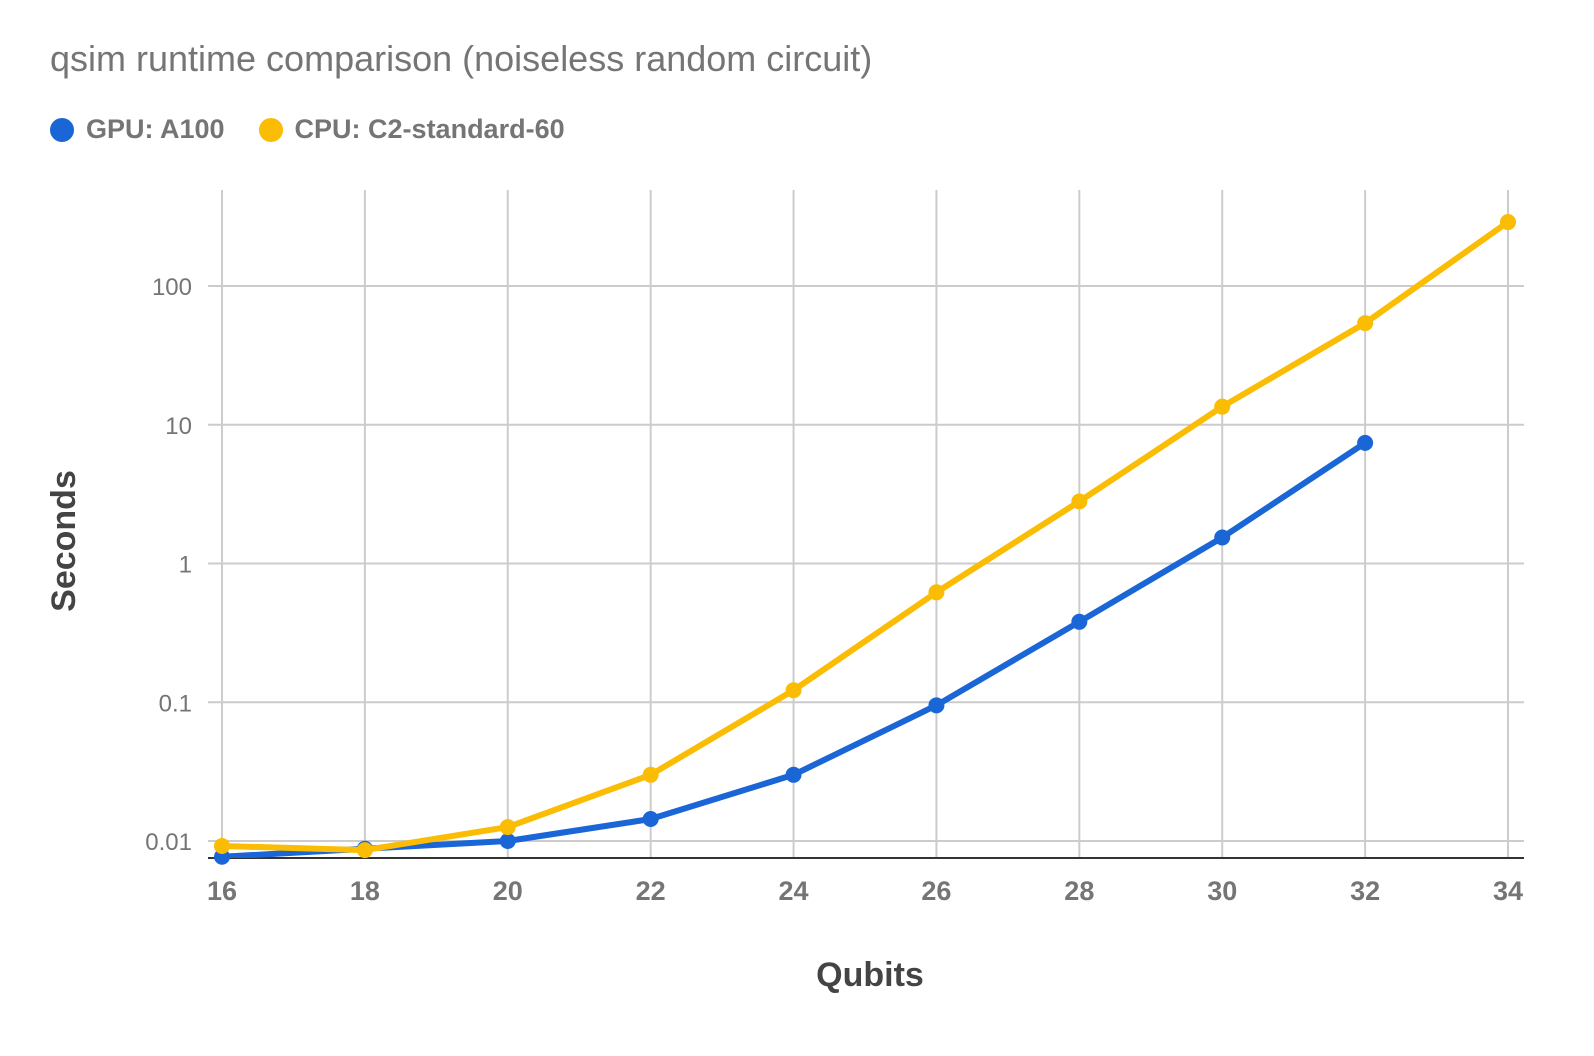 The height and width of the screenshot is (1056, 1594). Describe the element at coordinates (64, 541) in the screenshot. I see `y-axis-label: Seconds` at that location.